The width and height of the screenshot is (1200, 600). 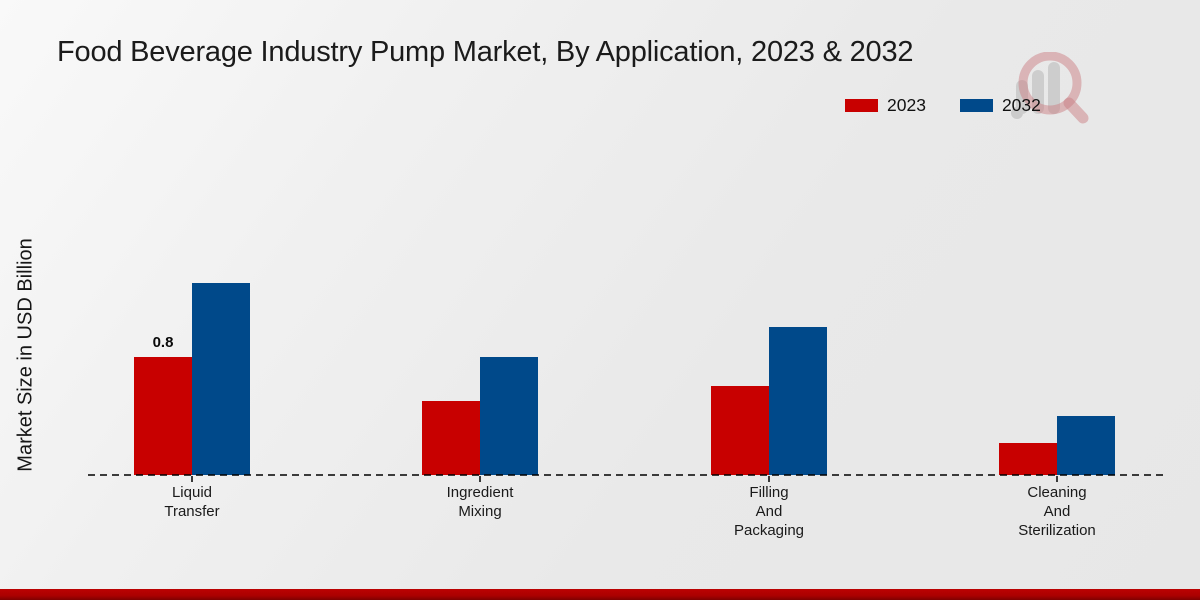 What do you see at coordinates (1050, 88) in the screenshot?
I see `market-research-watermark-icon` at bounding box center [1050, 88].